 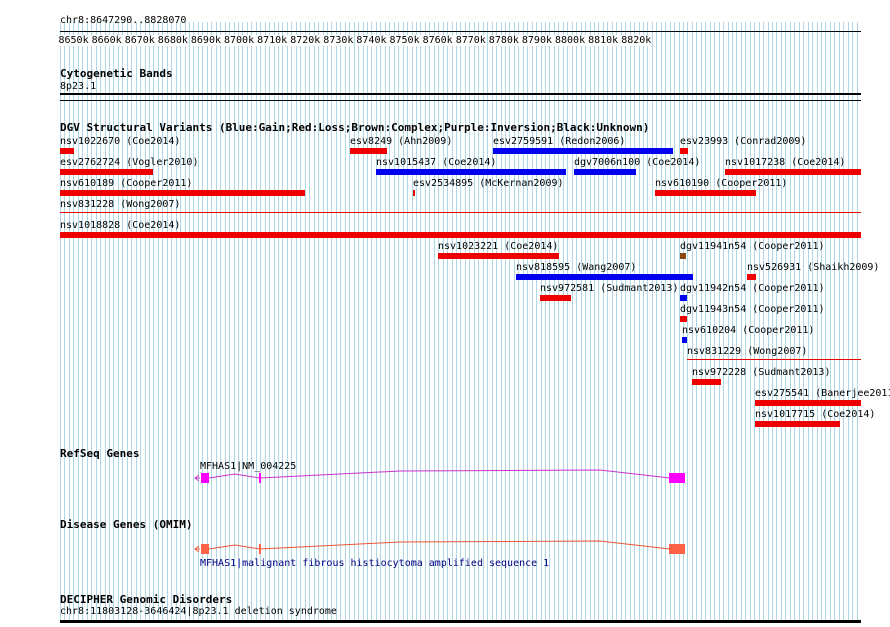 I want to click on ruler-tick-label: 8810k, so click(x=603, y=40).